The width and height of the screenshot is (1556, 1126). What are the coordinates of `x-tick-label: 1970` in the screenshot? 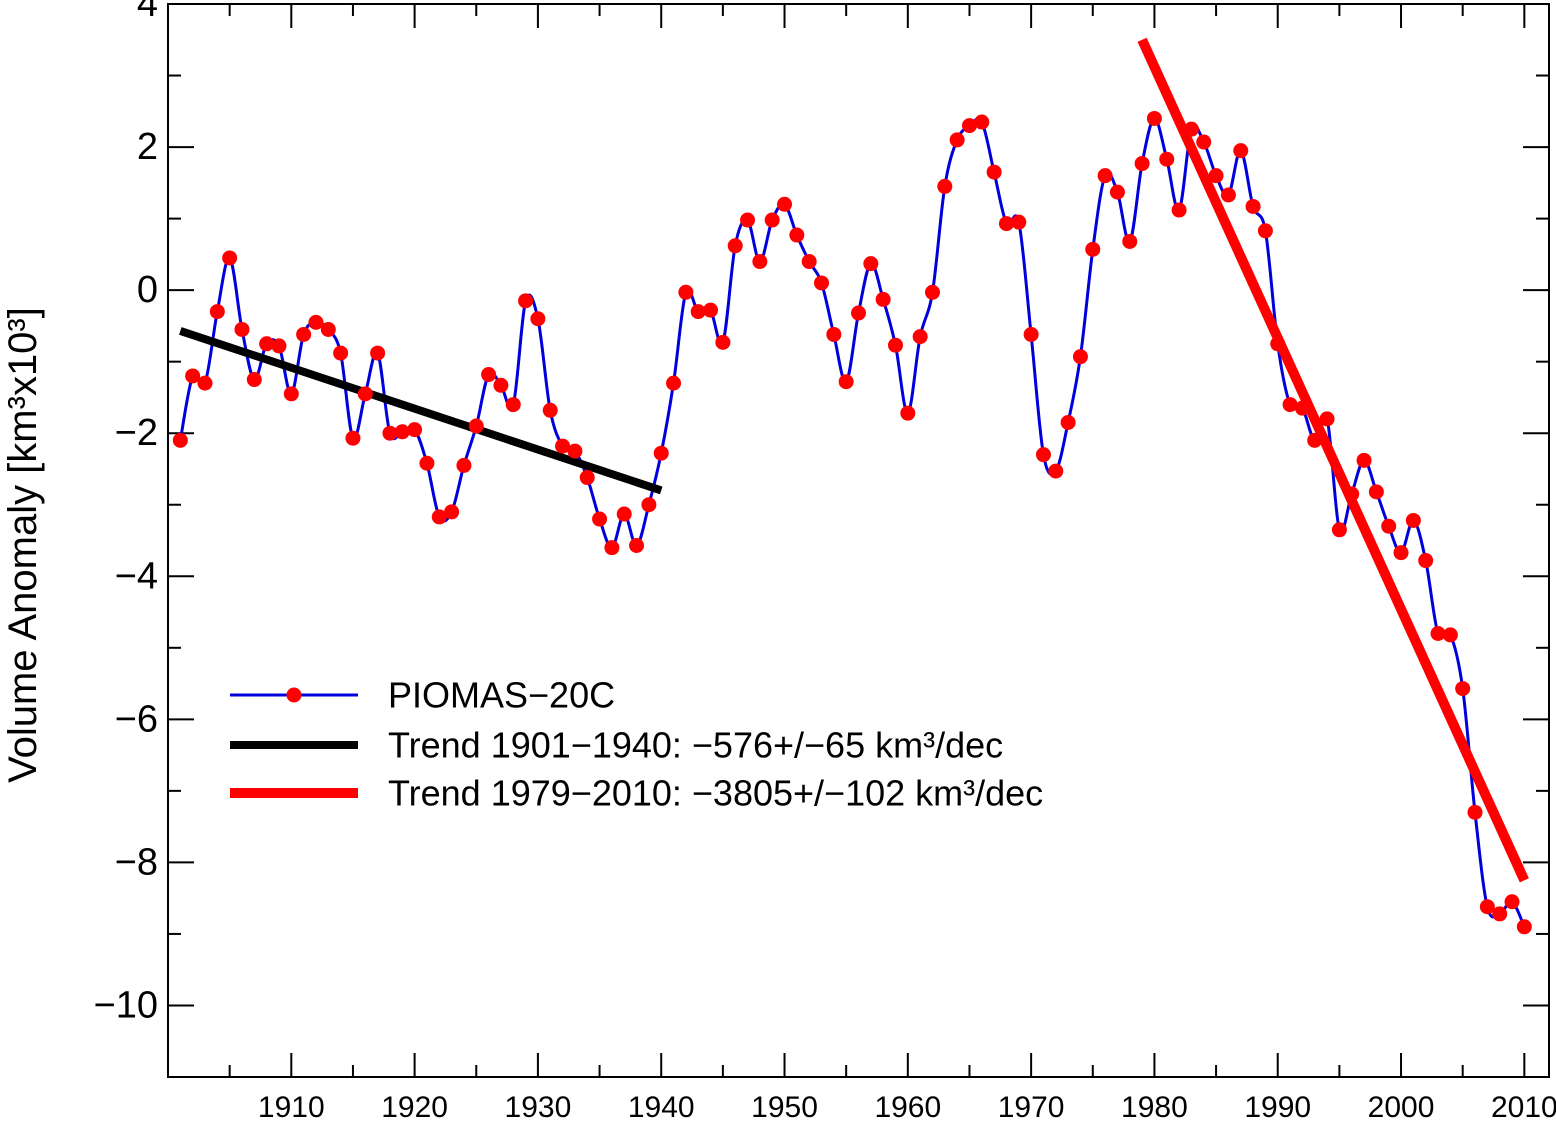 It's located at (1031, 1107).